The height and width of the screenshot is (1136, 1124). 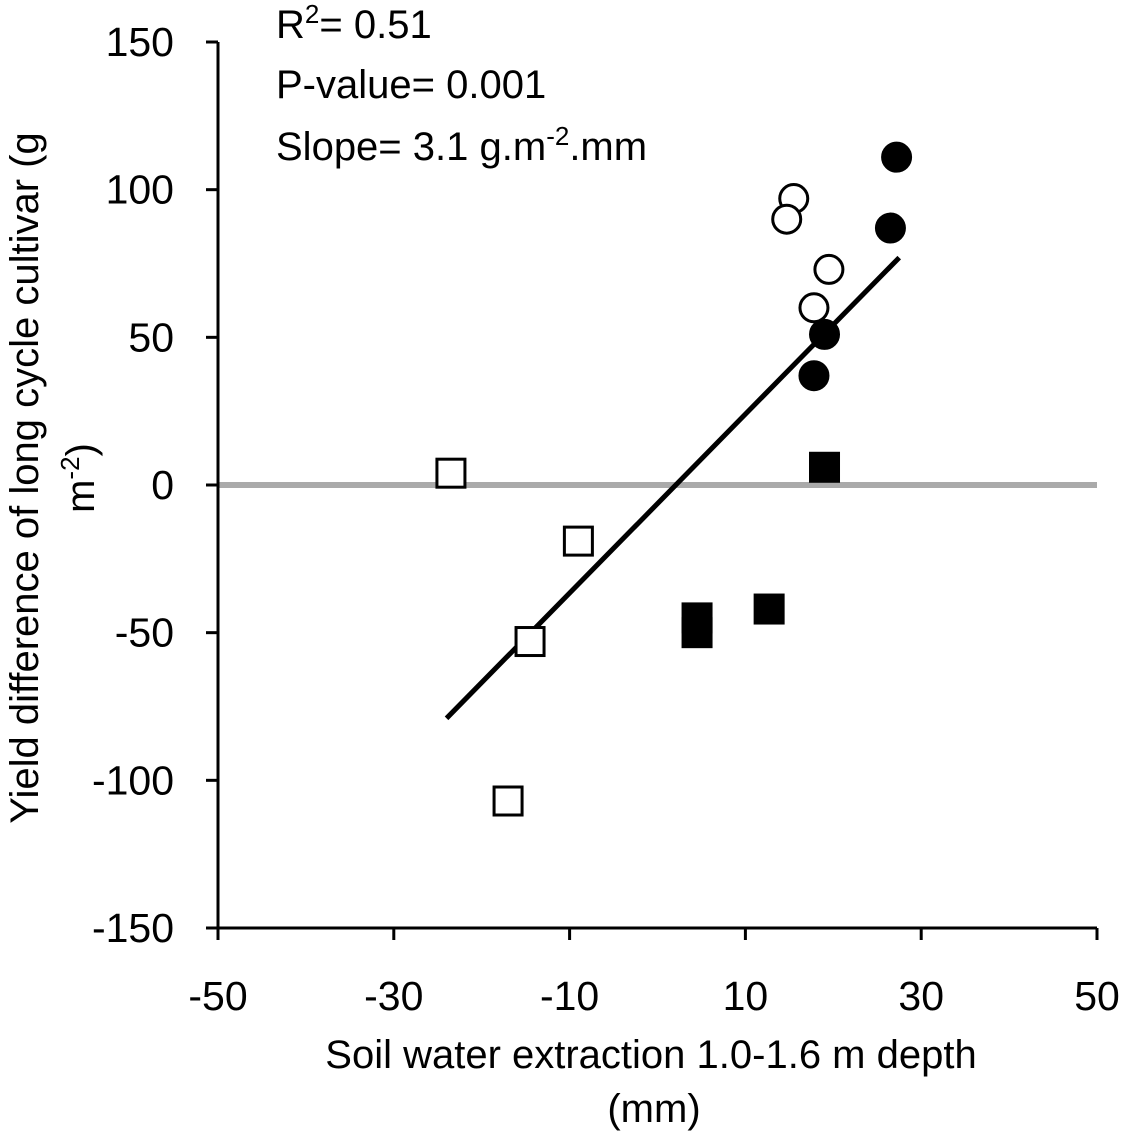 I want to click on y-tick-label: -150, so click(x=133, y=928).